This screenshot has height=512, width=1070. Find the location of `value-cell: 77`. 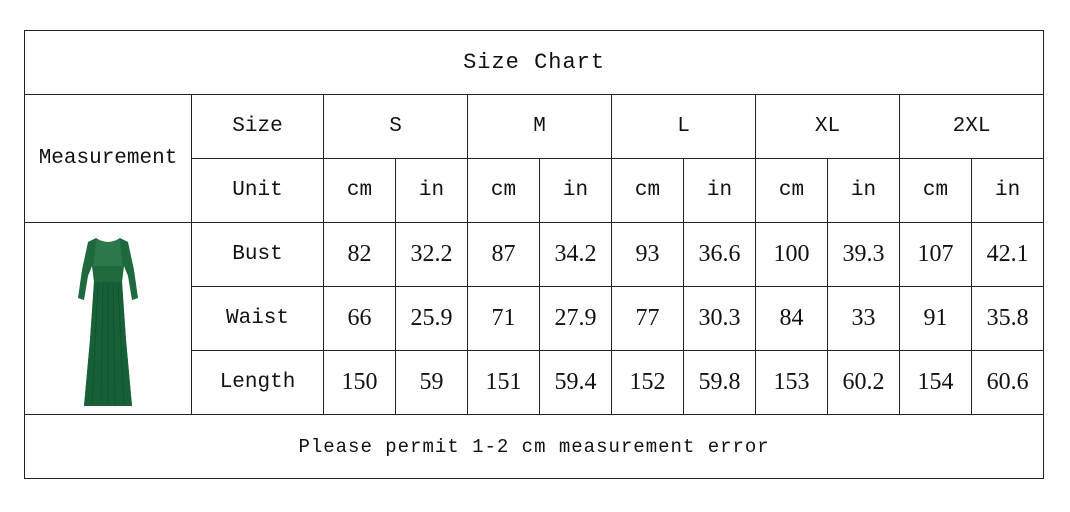

value-cell: 77 is located at coordinates (647, 318).